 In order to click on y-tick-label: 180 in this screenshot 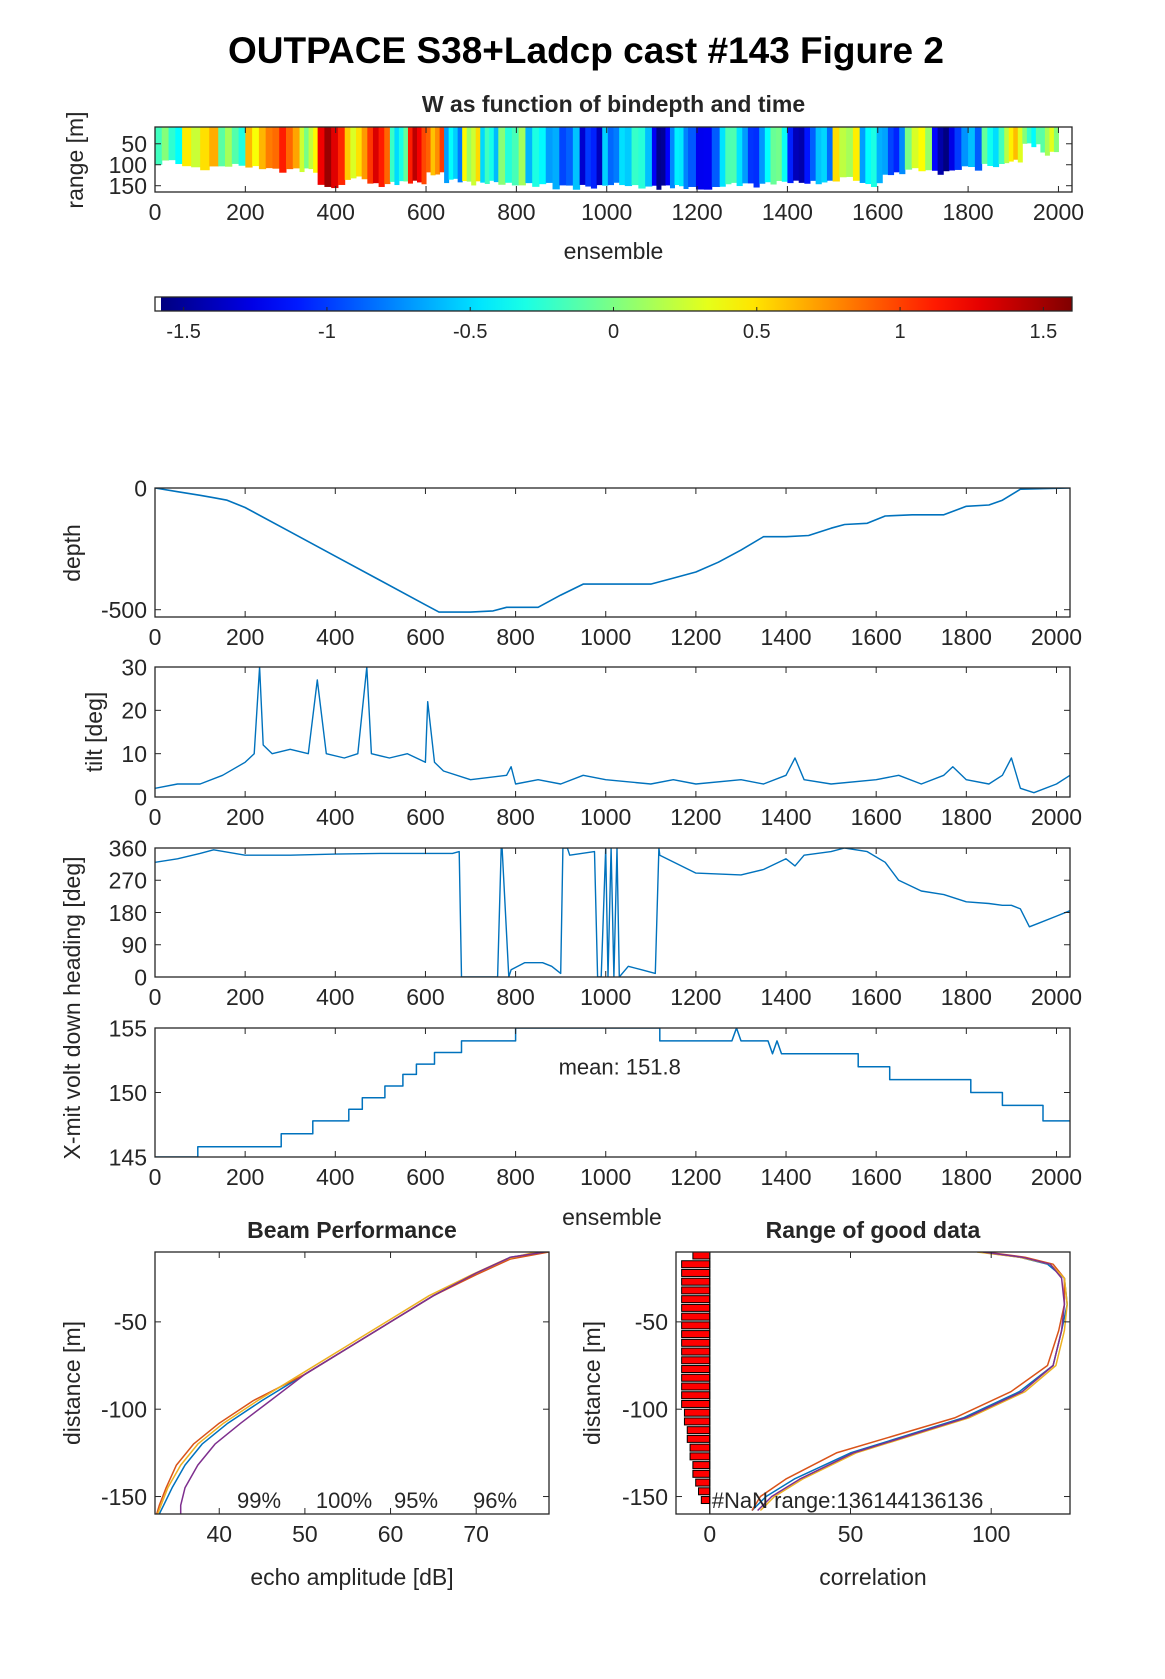, I will do `click(128, 913)`.